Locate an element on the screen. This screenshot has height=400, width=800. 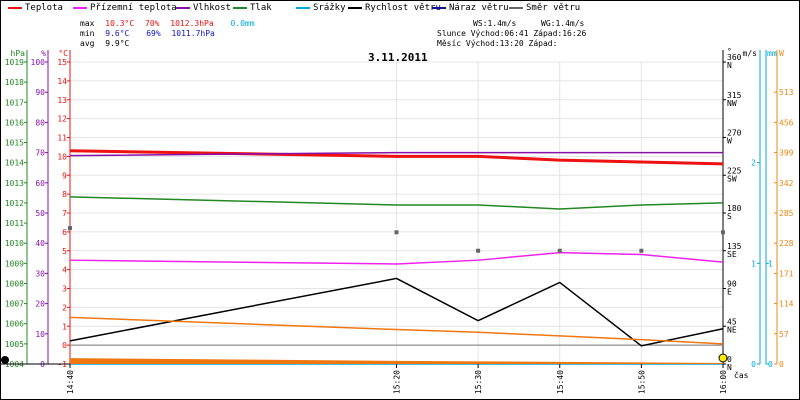
axis-tick-label: 2 is located at coordinates (64, 307).